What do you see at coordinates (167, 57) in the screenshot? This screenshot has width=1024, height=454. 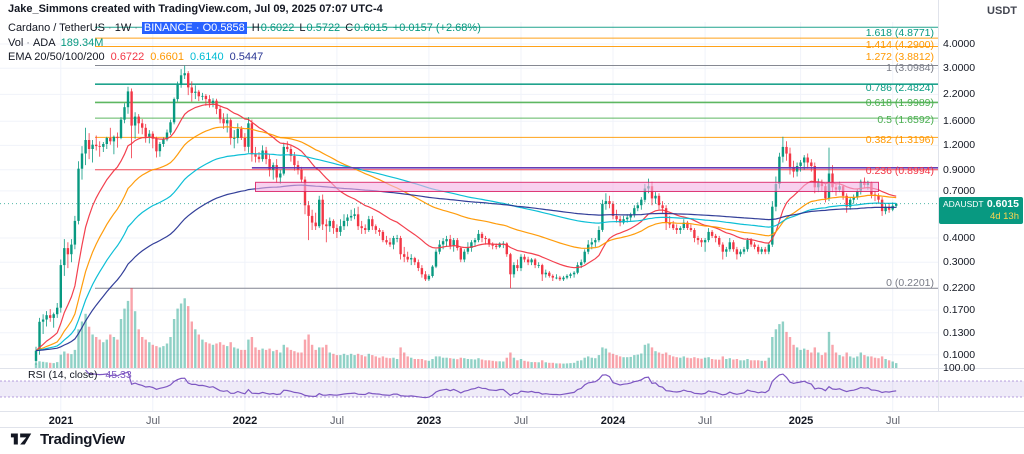 I see `ema-50-value: 0.6601` at bounding box center [167, 57].